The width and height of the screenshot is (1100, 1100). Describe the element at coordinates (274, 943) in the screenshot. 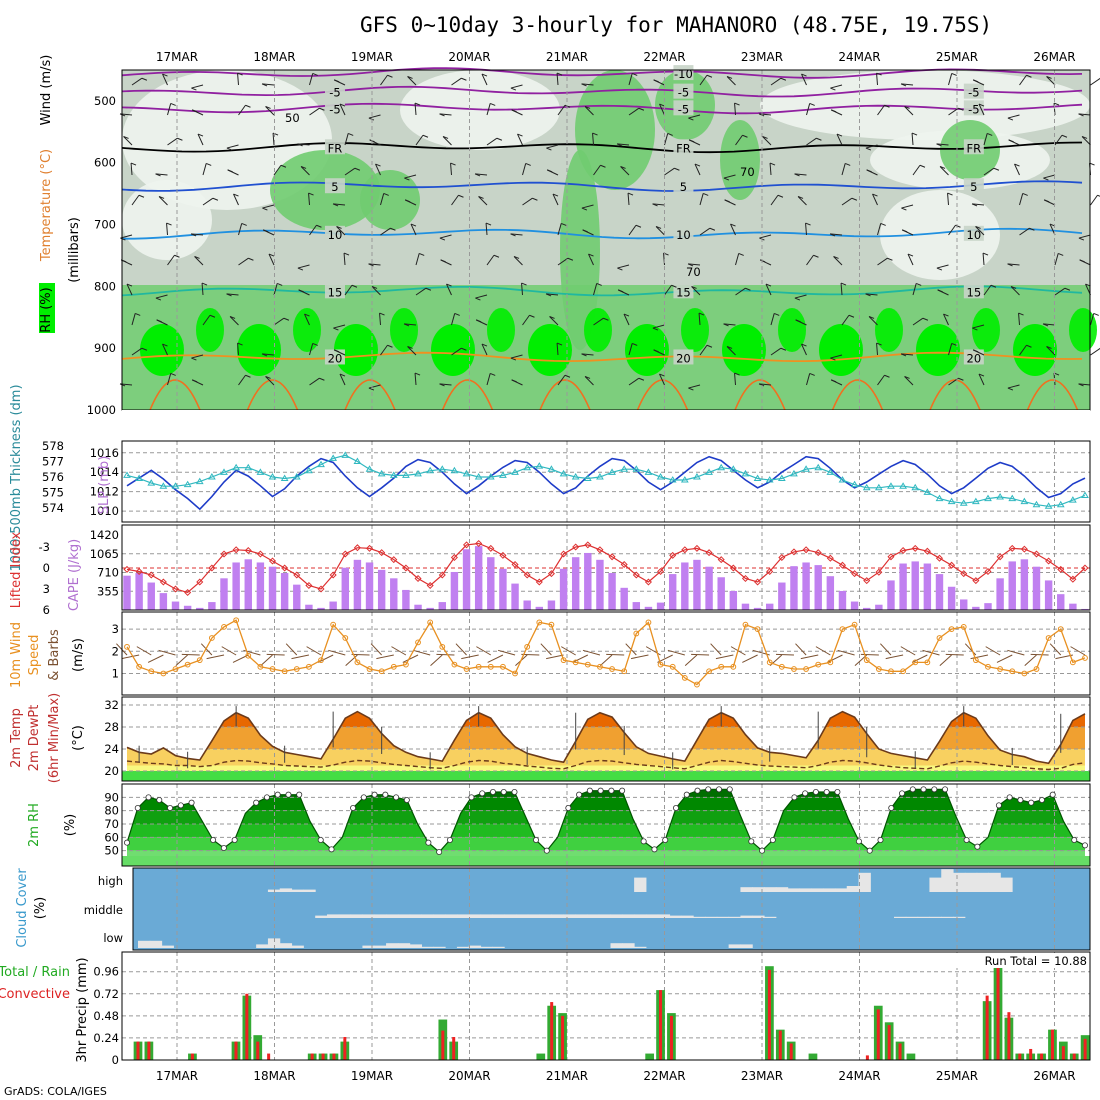

I see `cloud-bar-low` at that location.